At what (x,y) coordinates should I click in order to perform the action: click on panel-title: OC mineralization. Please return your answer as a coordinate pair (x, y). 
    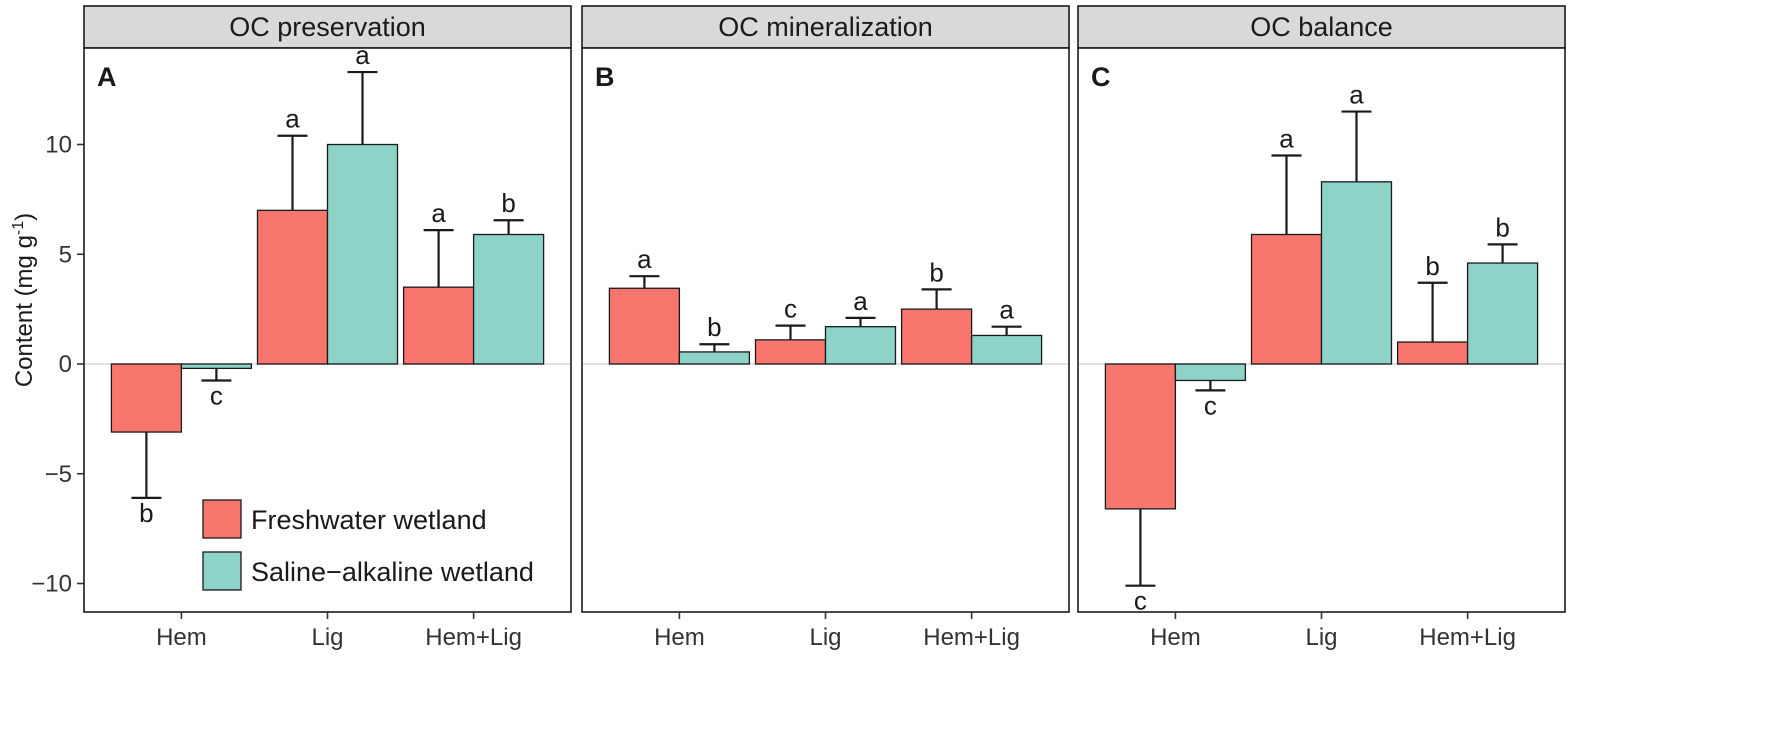
    Looking at the image, I should click on (825, 27).